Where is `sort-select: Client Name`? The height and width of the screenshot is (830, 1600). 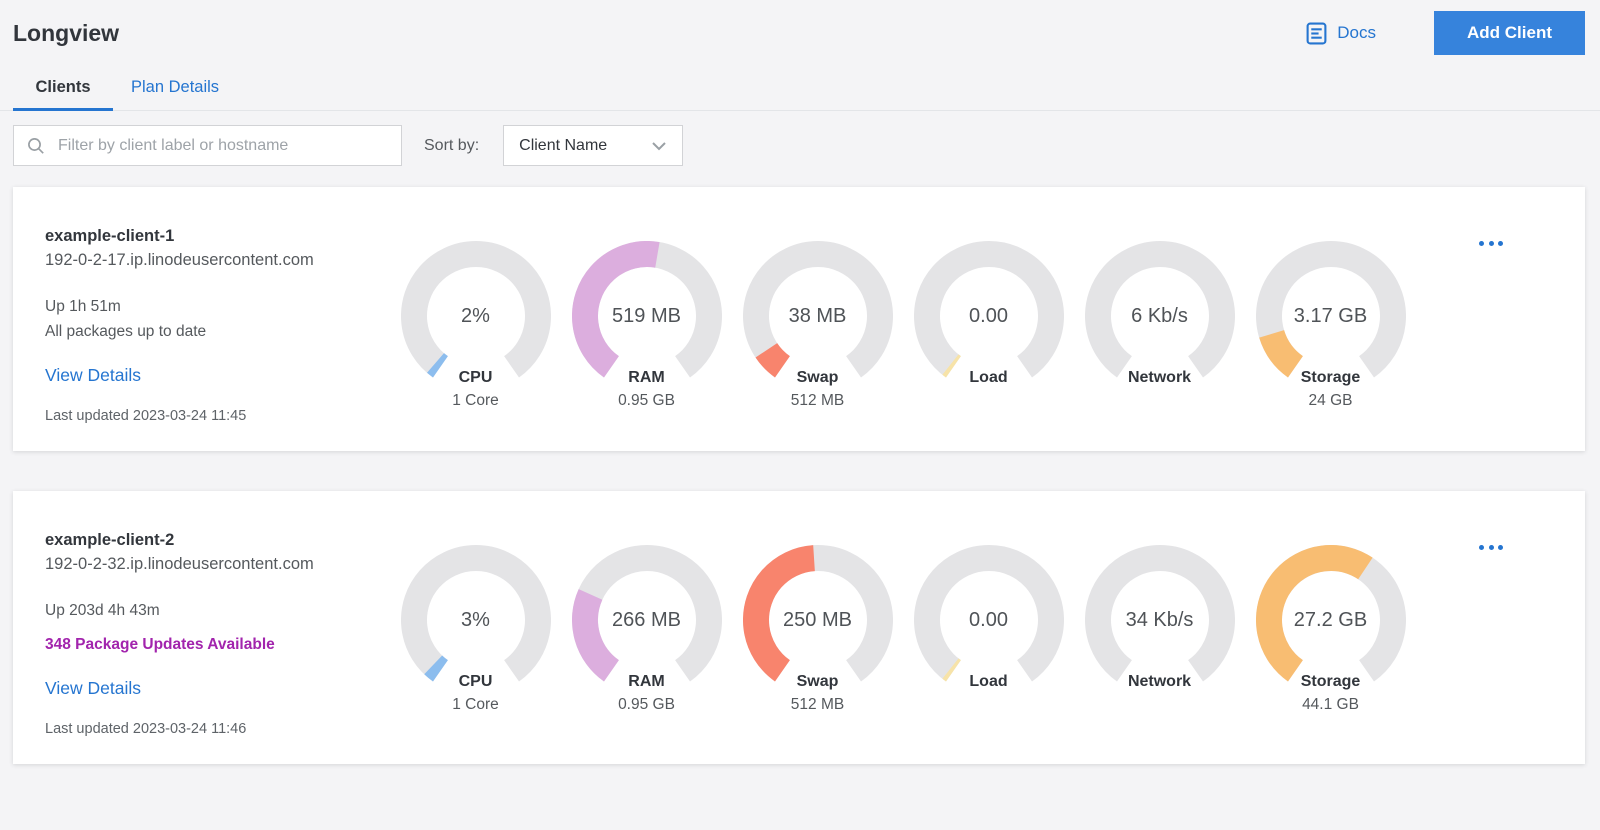 sort-select: Client Name is located at coordinates (593, 145).